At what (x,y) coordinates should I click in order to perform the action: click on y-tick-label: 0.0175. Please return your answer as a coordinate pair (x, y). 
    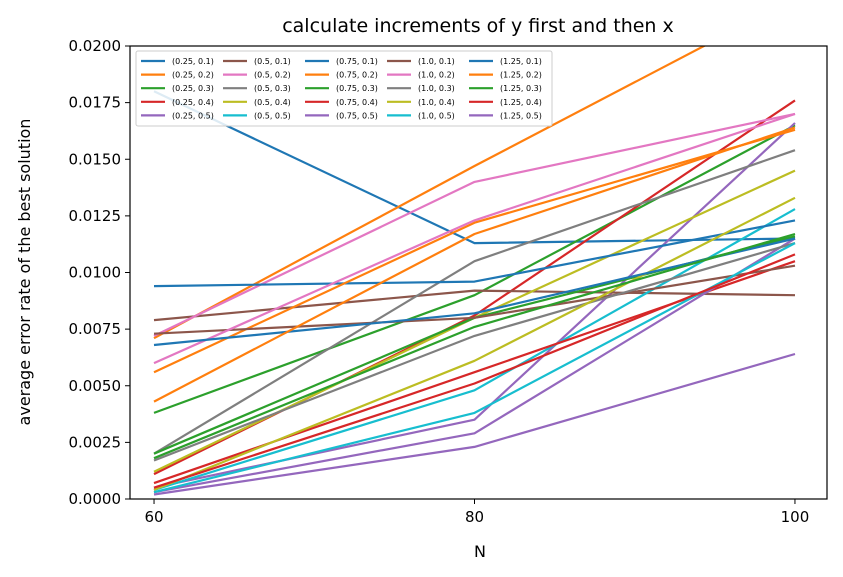
    Looking at the image, I should click on (95, 103).